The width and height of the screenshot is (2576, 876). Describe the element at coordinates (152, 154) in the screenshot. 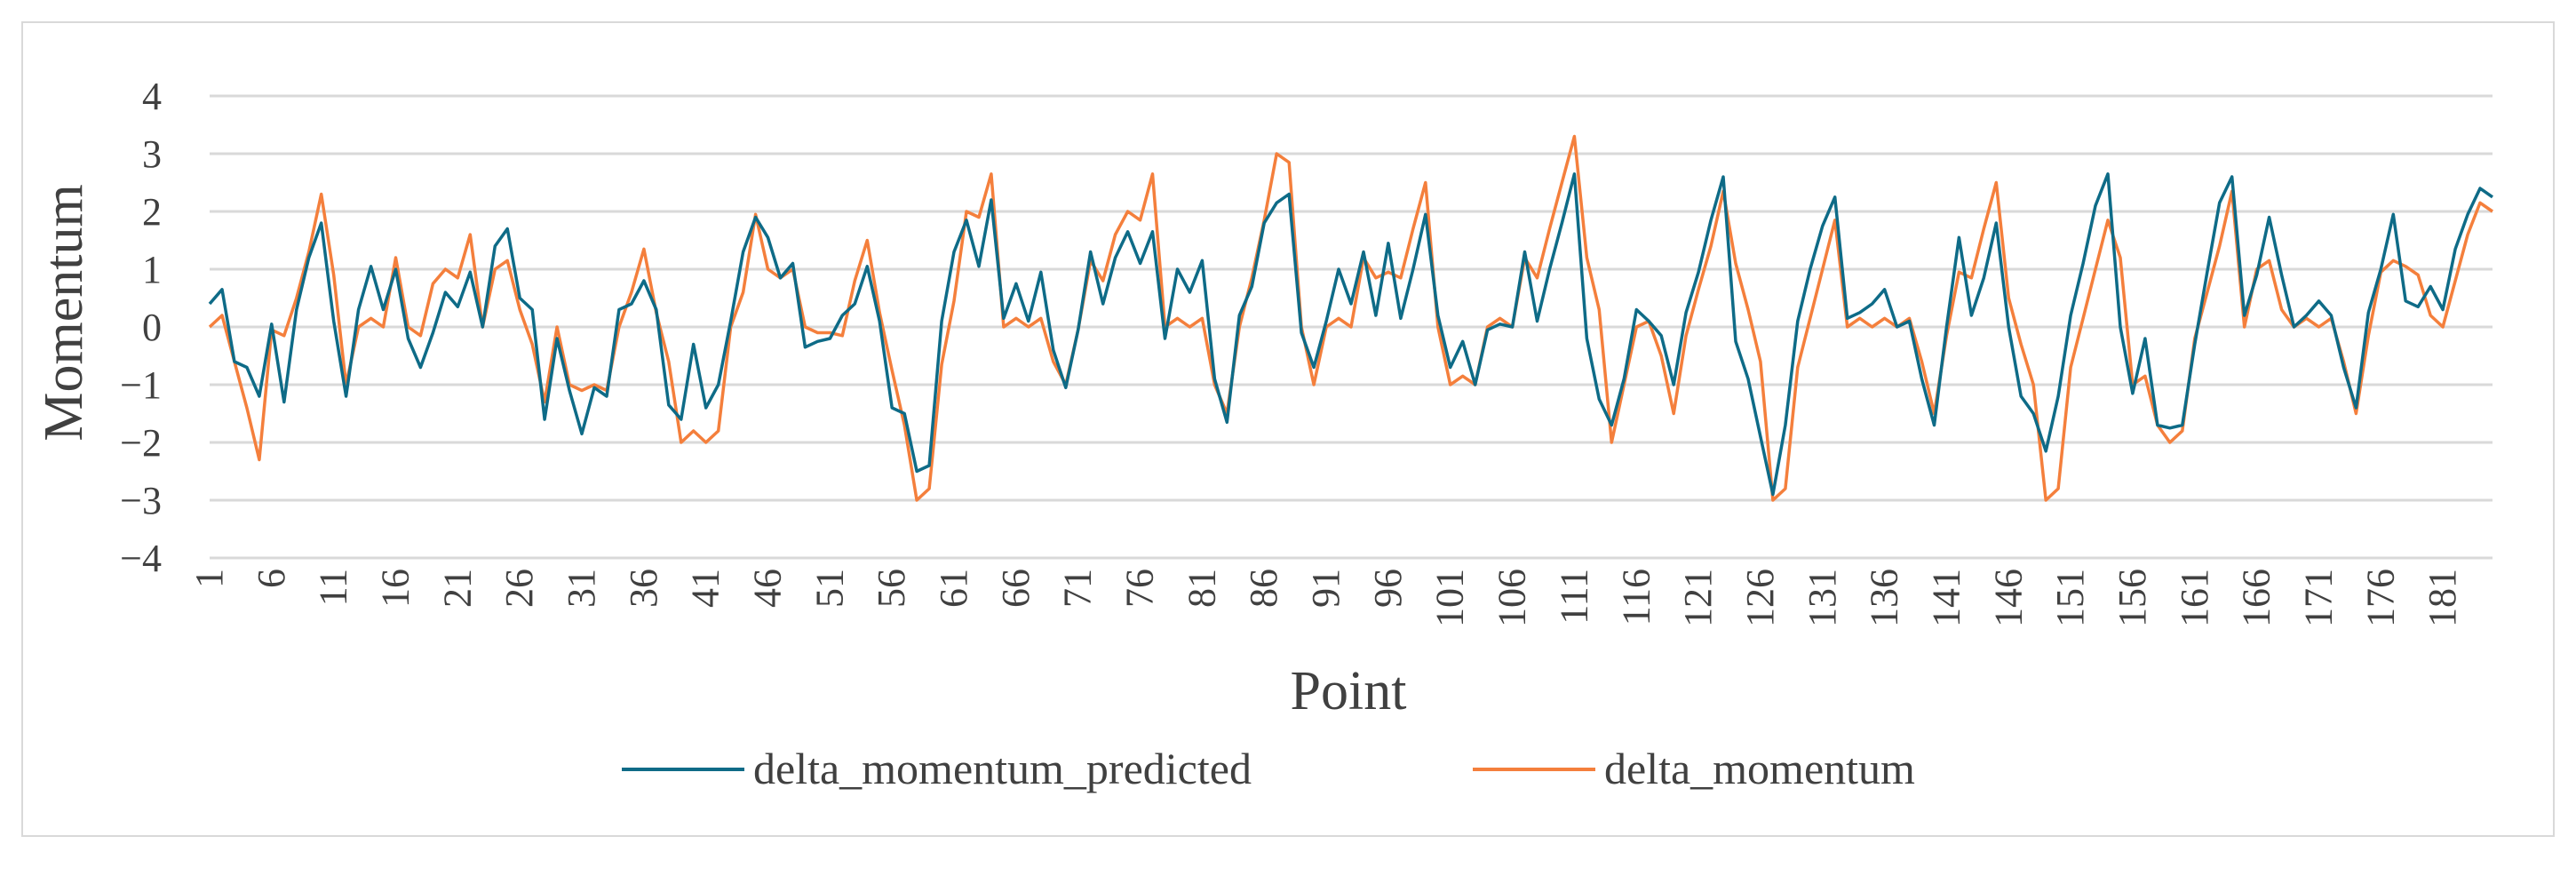

I see `y-tick-label: 3` at that location.